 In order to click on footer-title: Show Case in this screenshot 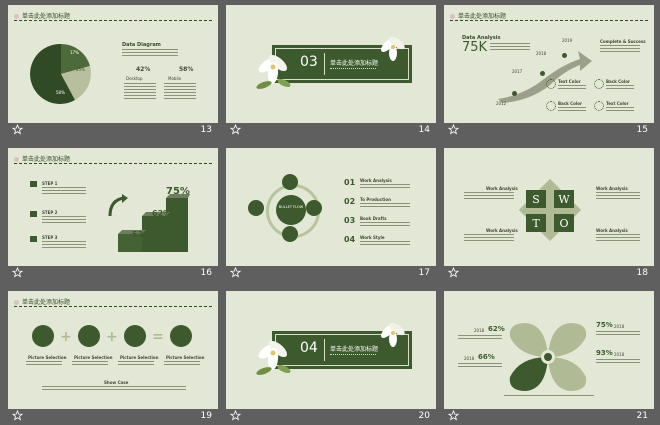, I will do `click(116, 382)`.